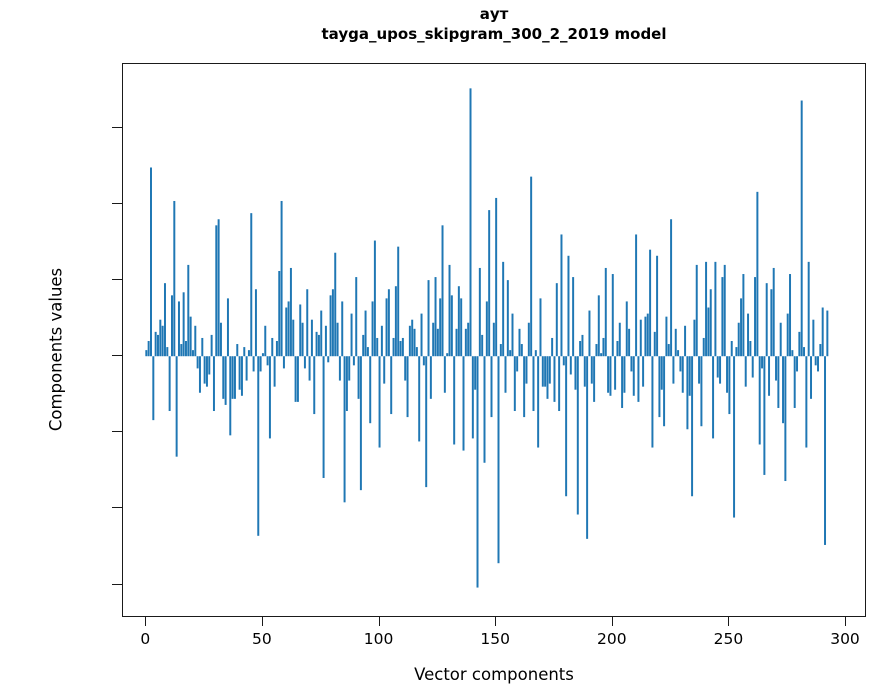  What do you see at coordinates (145, 639) in the screenshot?
I see `x-tick-label: 0` at bounding box center [145, 639].